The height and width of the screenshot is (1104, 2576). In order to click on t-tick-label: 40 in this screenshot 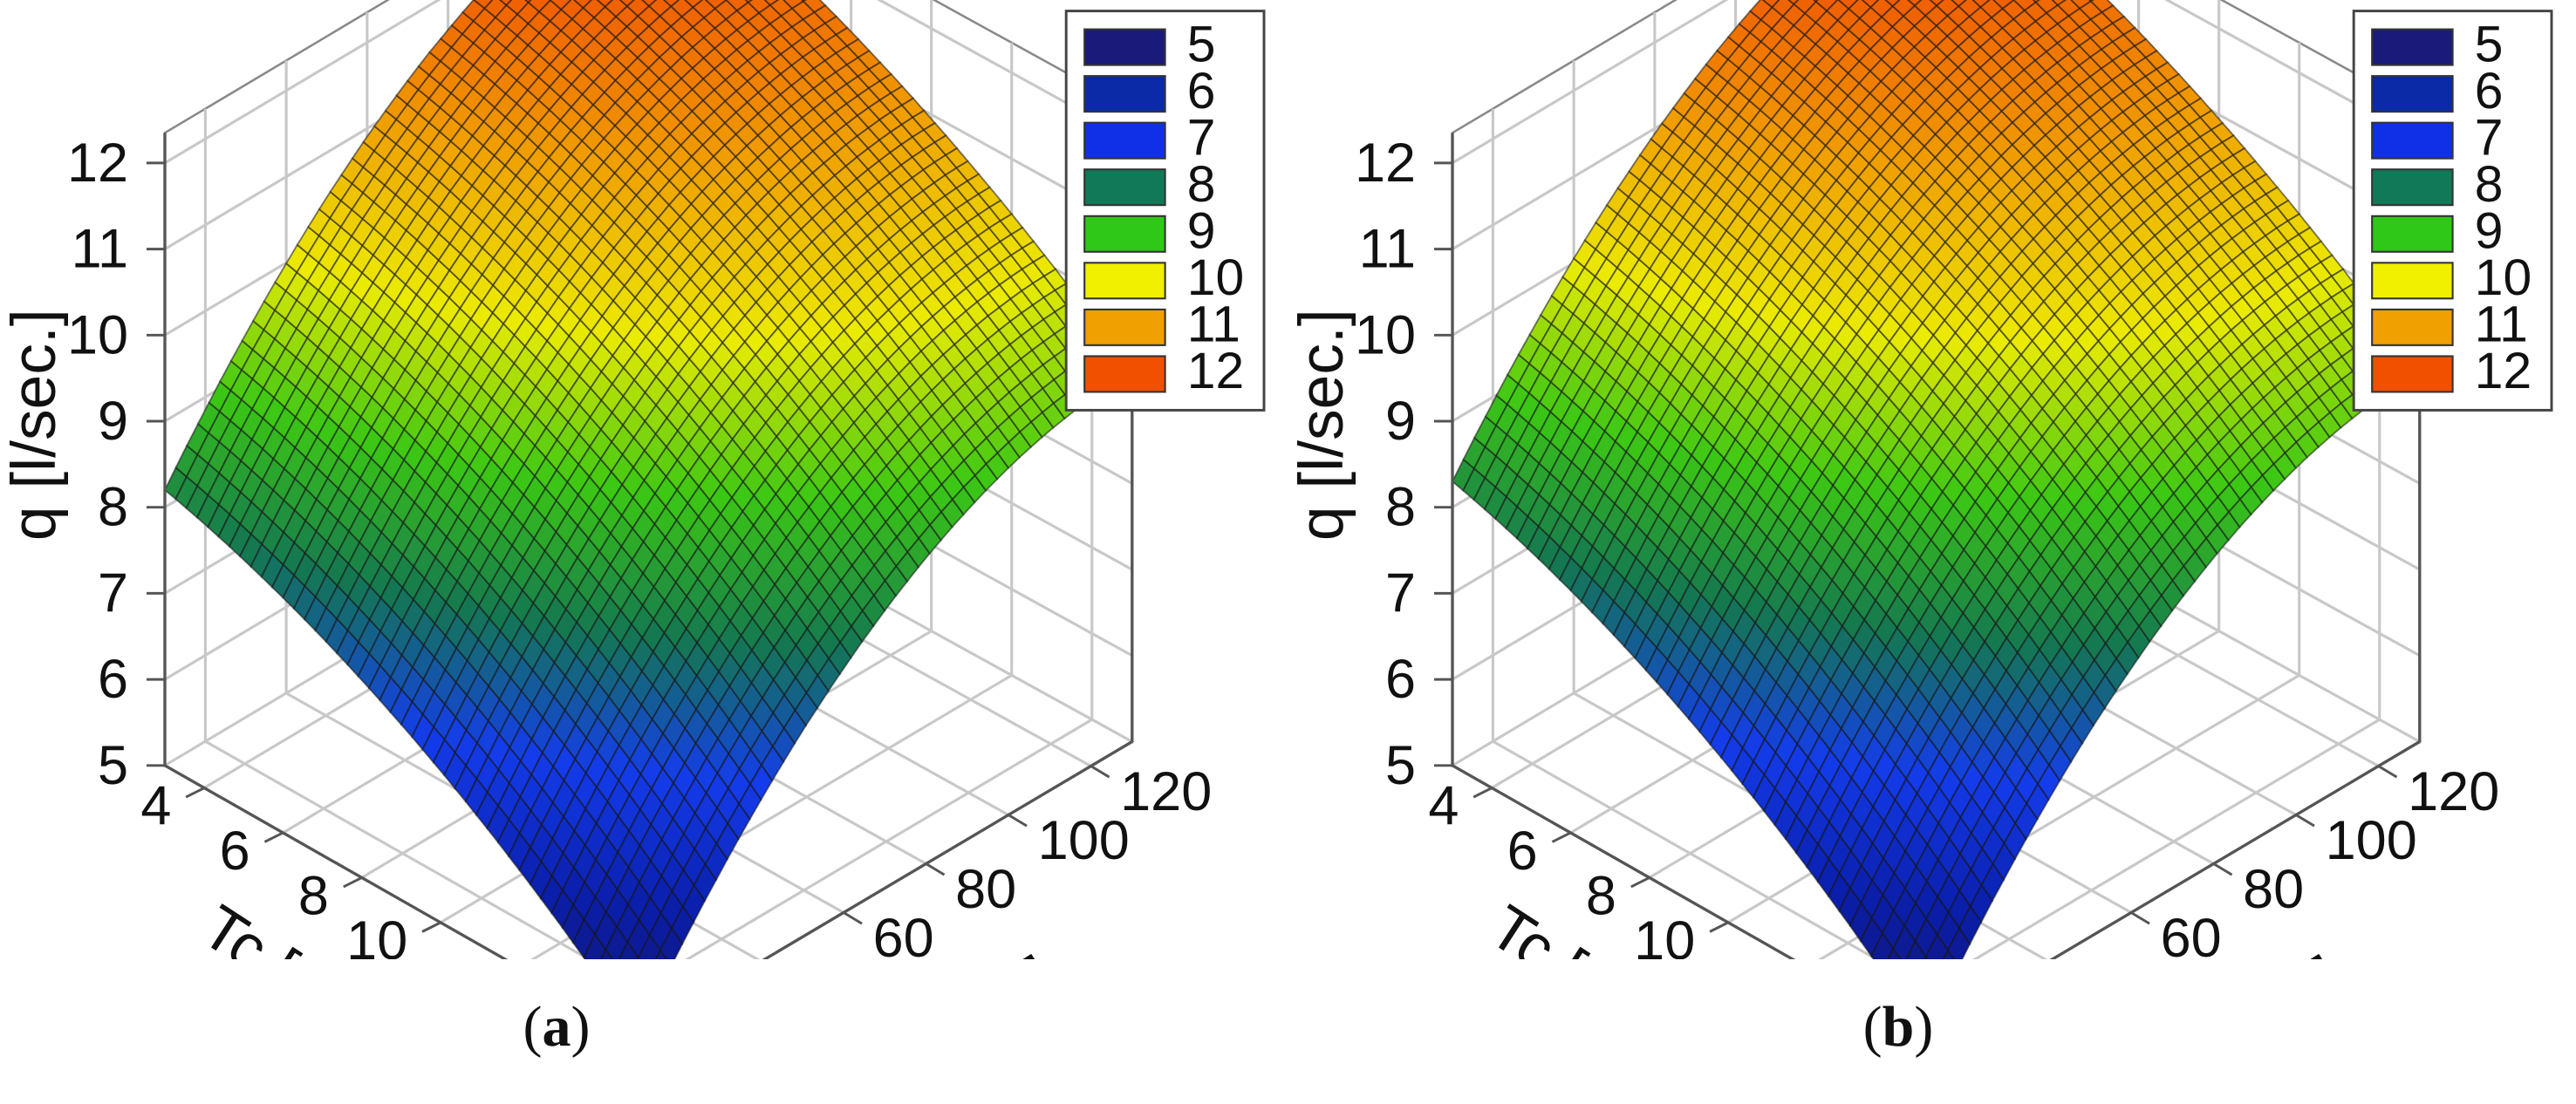, I will do `click(820, 958)`.